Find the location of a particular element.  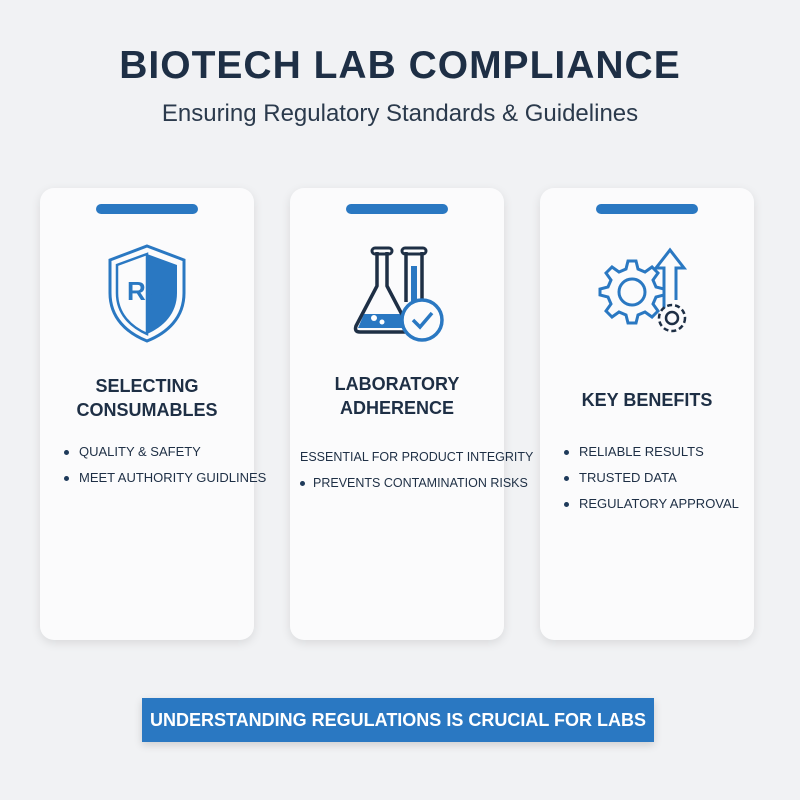

gears-arrow-up-icon is located at coordinates (643, 290).